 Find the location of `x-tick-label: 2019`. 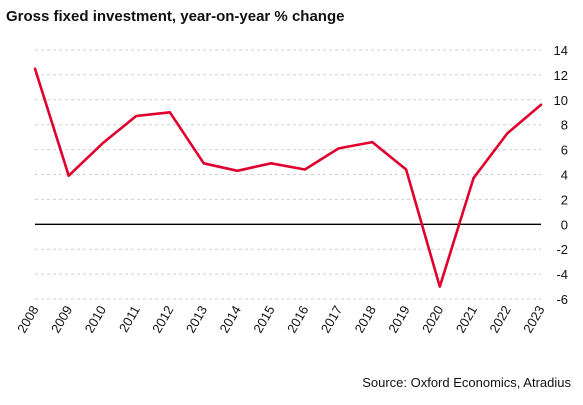

x-tick-label: 2019 is located at coordinates (398, 319).